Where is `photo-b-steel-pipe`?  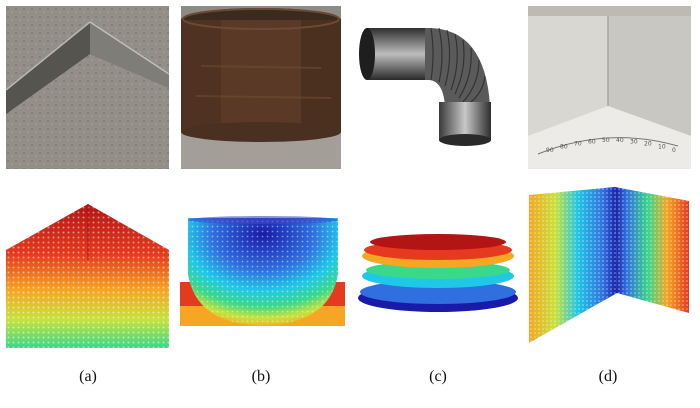
photo-b-steel-pipe is located at coordinates (261, 87).